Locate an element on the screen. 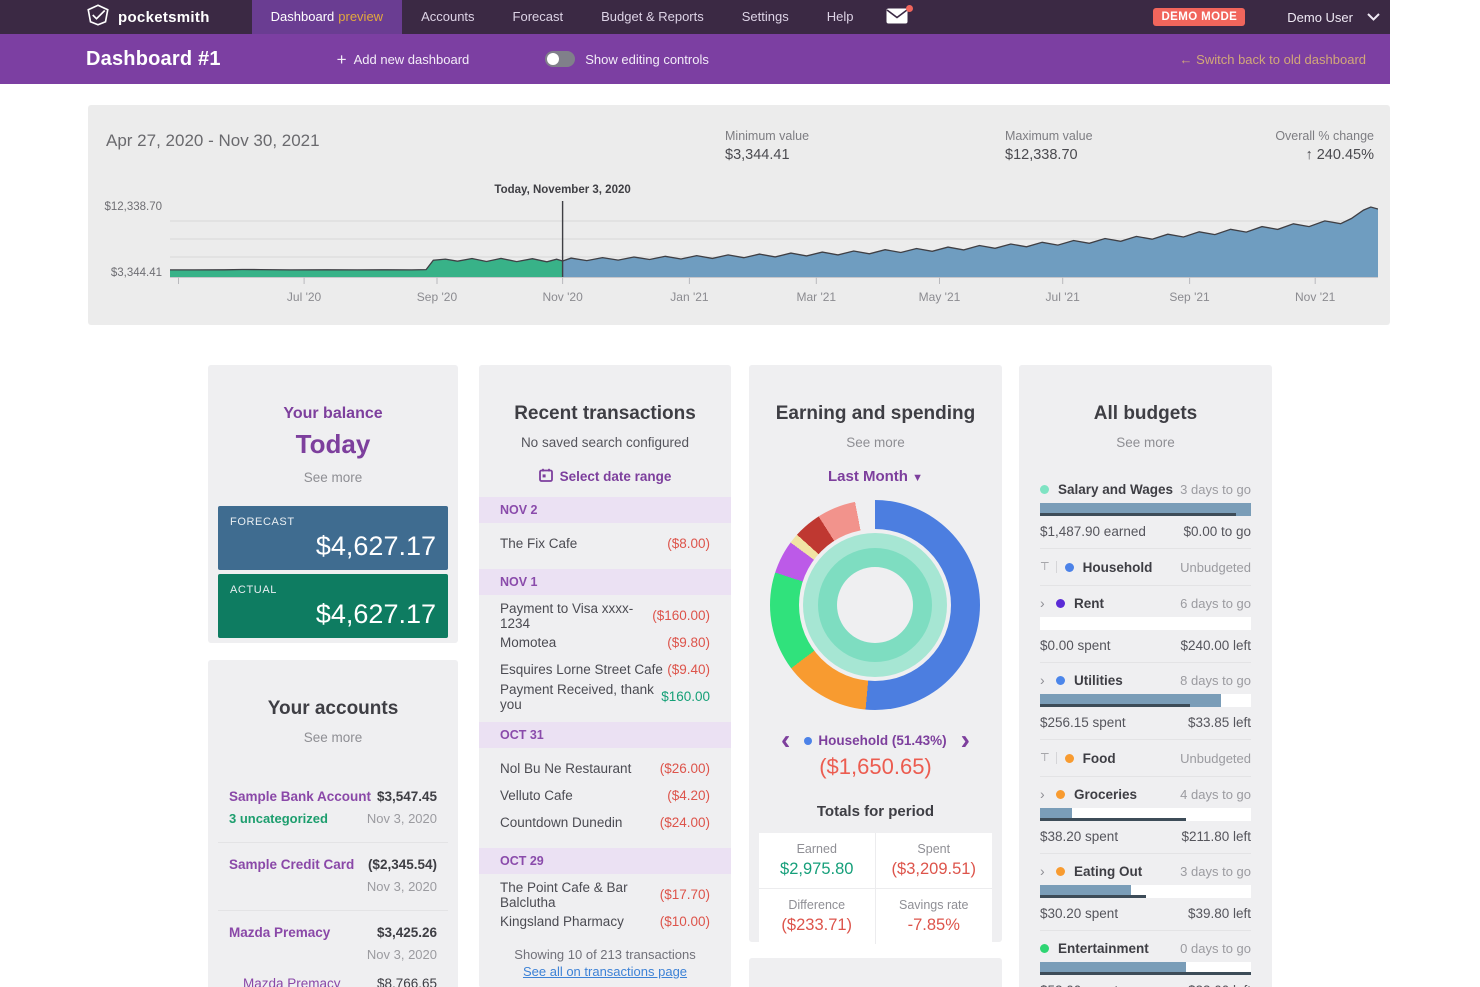 Image resolution: width=1480 pixels, height=987 pixels. budget-spent-value: $0.00 spent is located at coordinates (1075, 645).